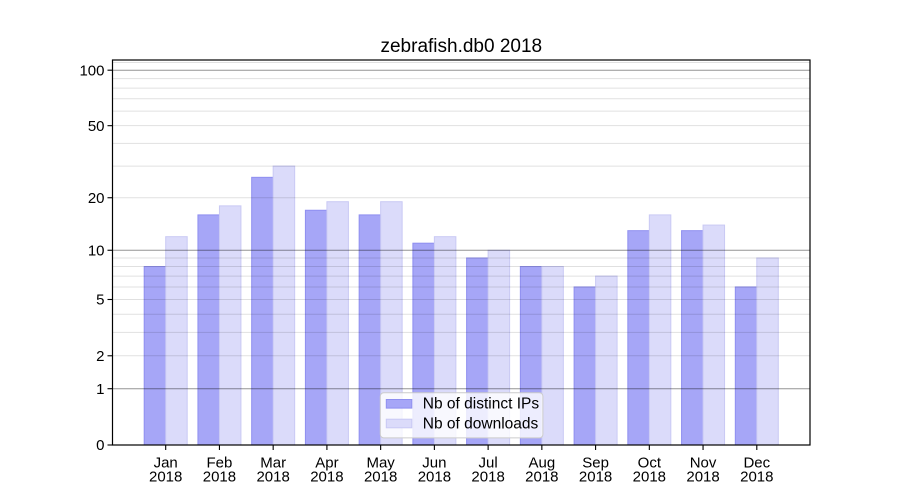 The width and height of the screenshot is (900, 500). What do you see at coordinates (220, 463) in the screenshot?
I see `svg-text: Feb` at bounding box center [220, 463].